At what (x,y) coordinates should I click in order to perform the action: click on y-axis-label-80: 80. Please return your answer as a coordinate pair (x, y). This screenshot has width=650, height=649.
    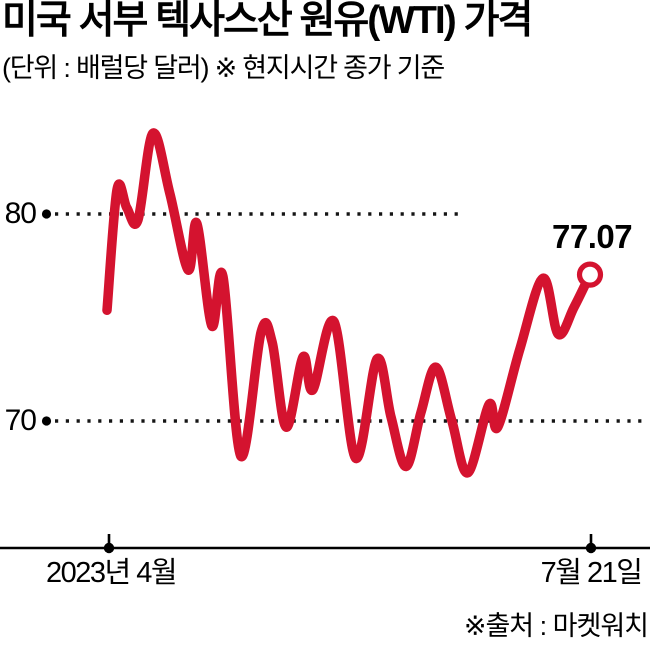
    Looking at the image, I should click on (20, 213).